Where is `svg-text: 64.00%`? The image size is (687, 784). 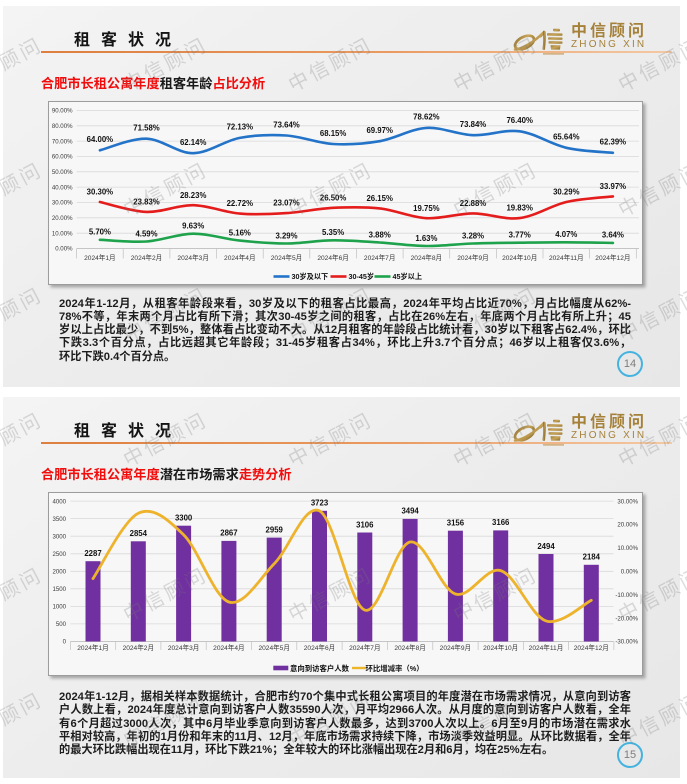
svg-text: 64.00% is located at coordinates (99, 139).